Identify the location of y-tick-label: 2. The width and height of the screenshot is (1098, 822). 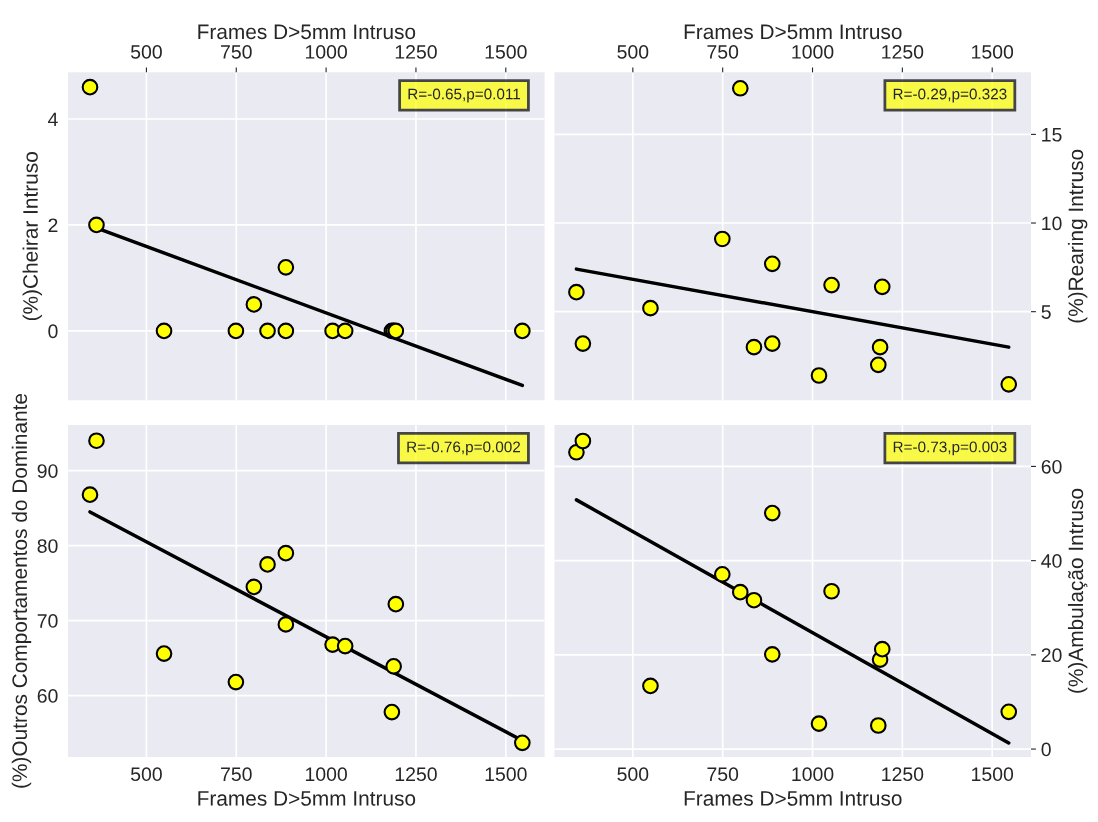
(53, 225).